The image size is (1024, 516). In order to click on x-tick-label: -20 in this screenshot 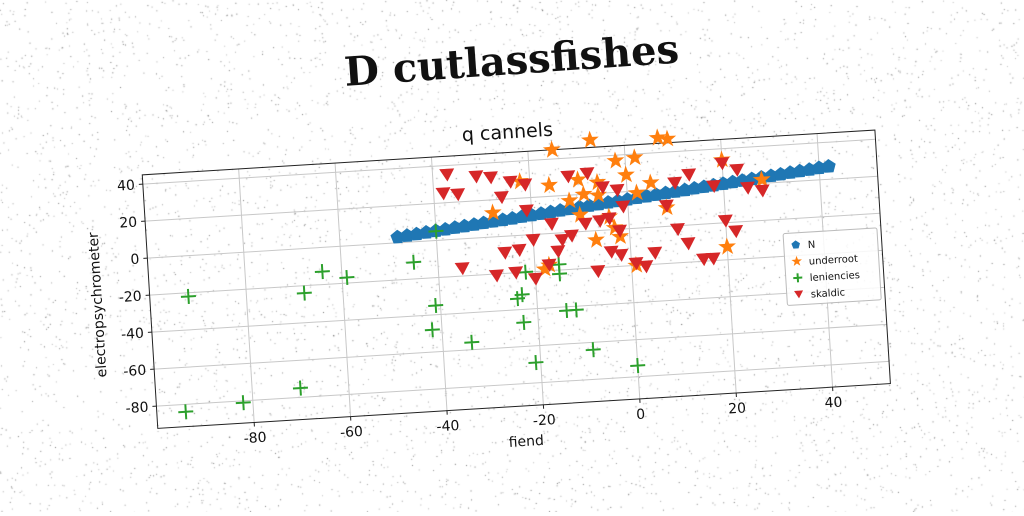, I will do `click(544, 420)`.